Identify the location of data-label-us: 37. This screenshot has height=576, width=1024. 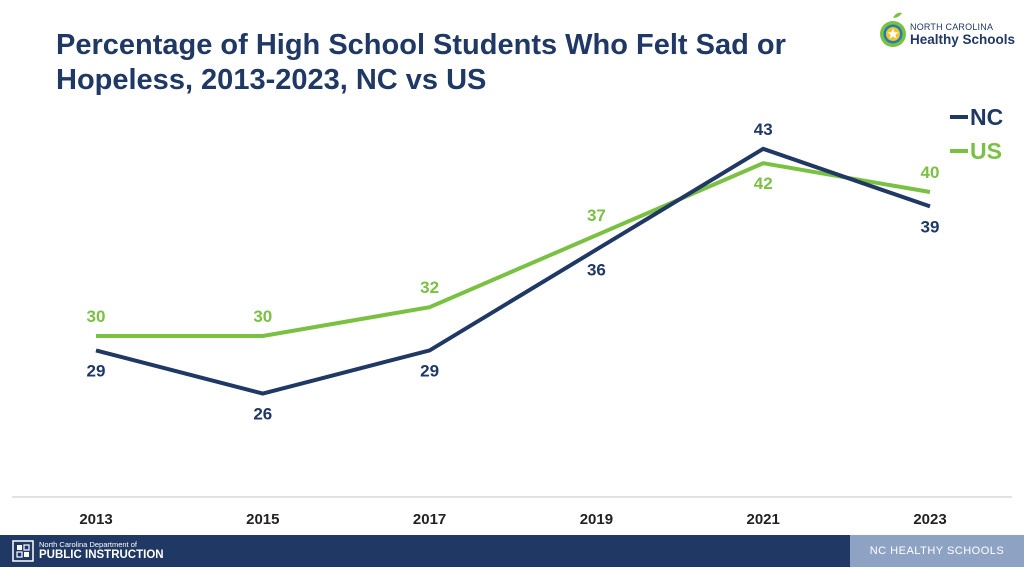
(596, 215).